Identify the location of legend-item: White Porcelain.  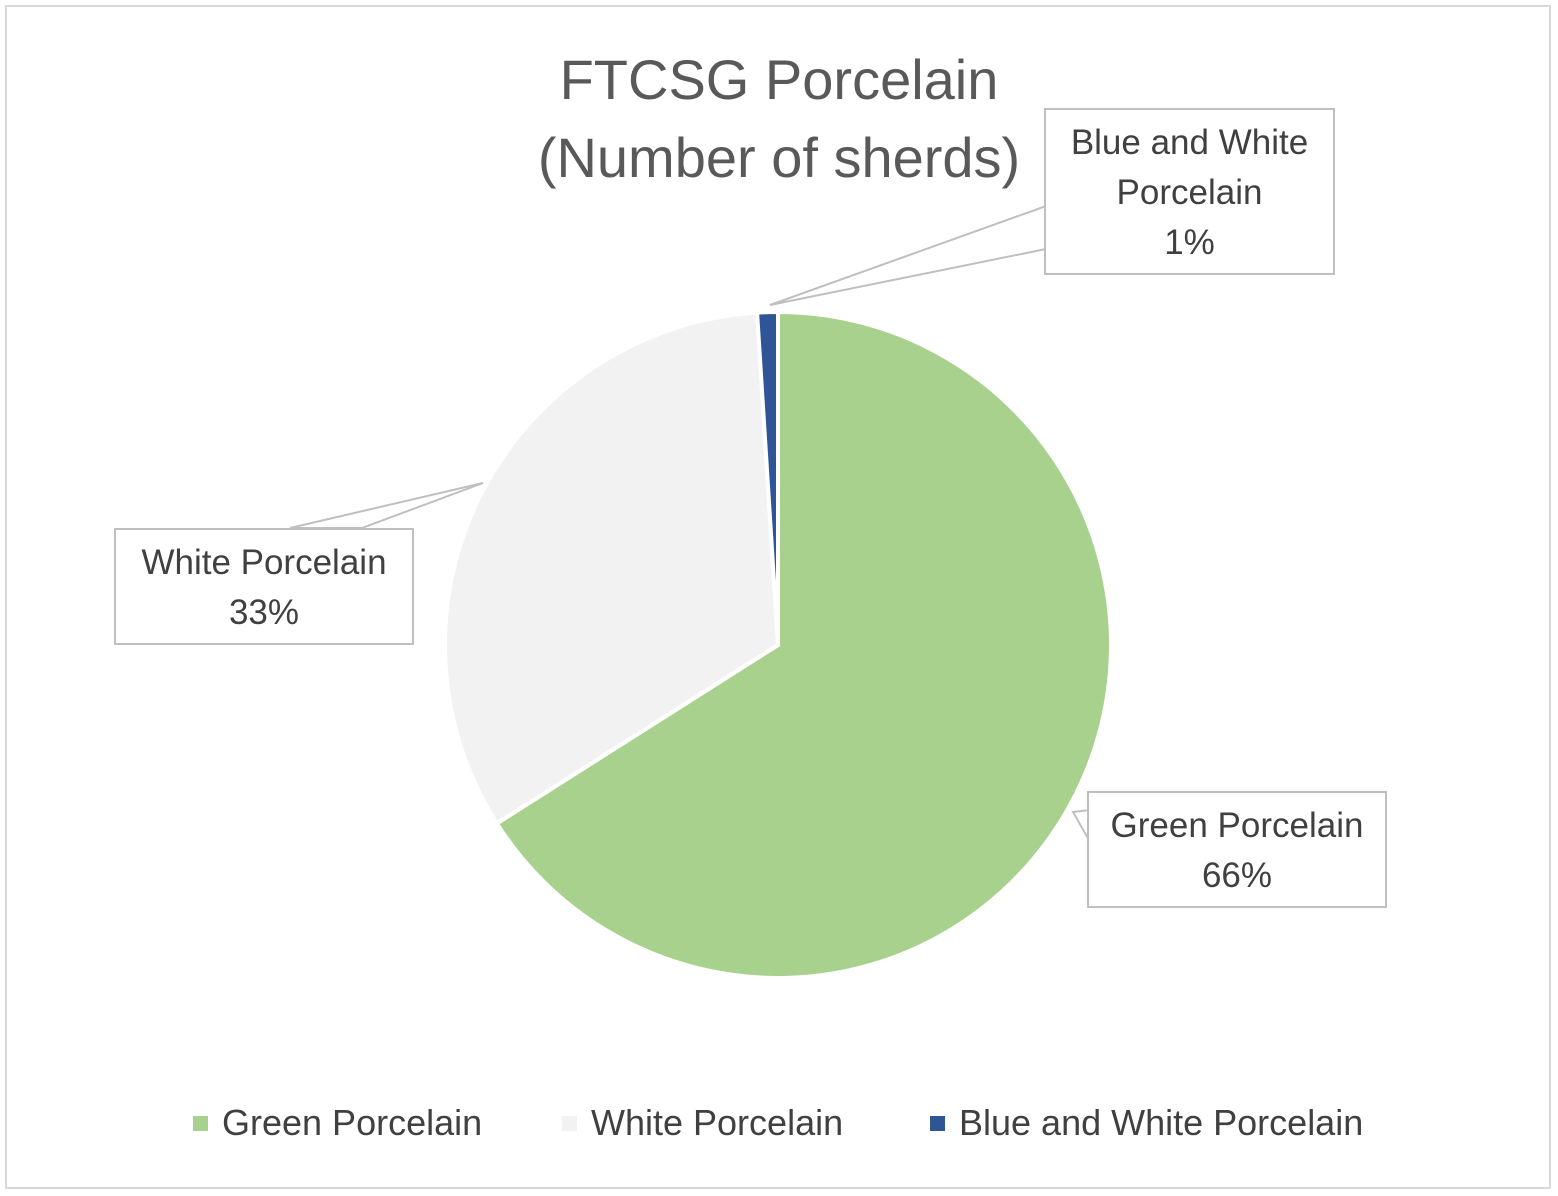
(702, 1123).